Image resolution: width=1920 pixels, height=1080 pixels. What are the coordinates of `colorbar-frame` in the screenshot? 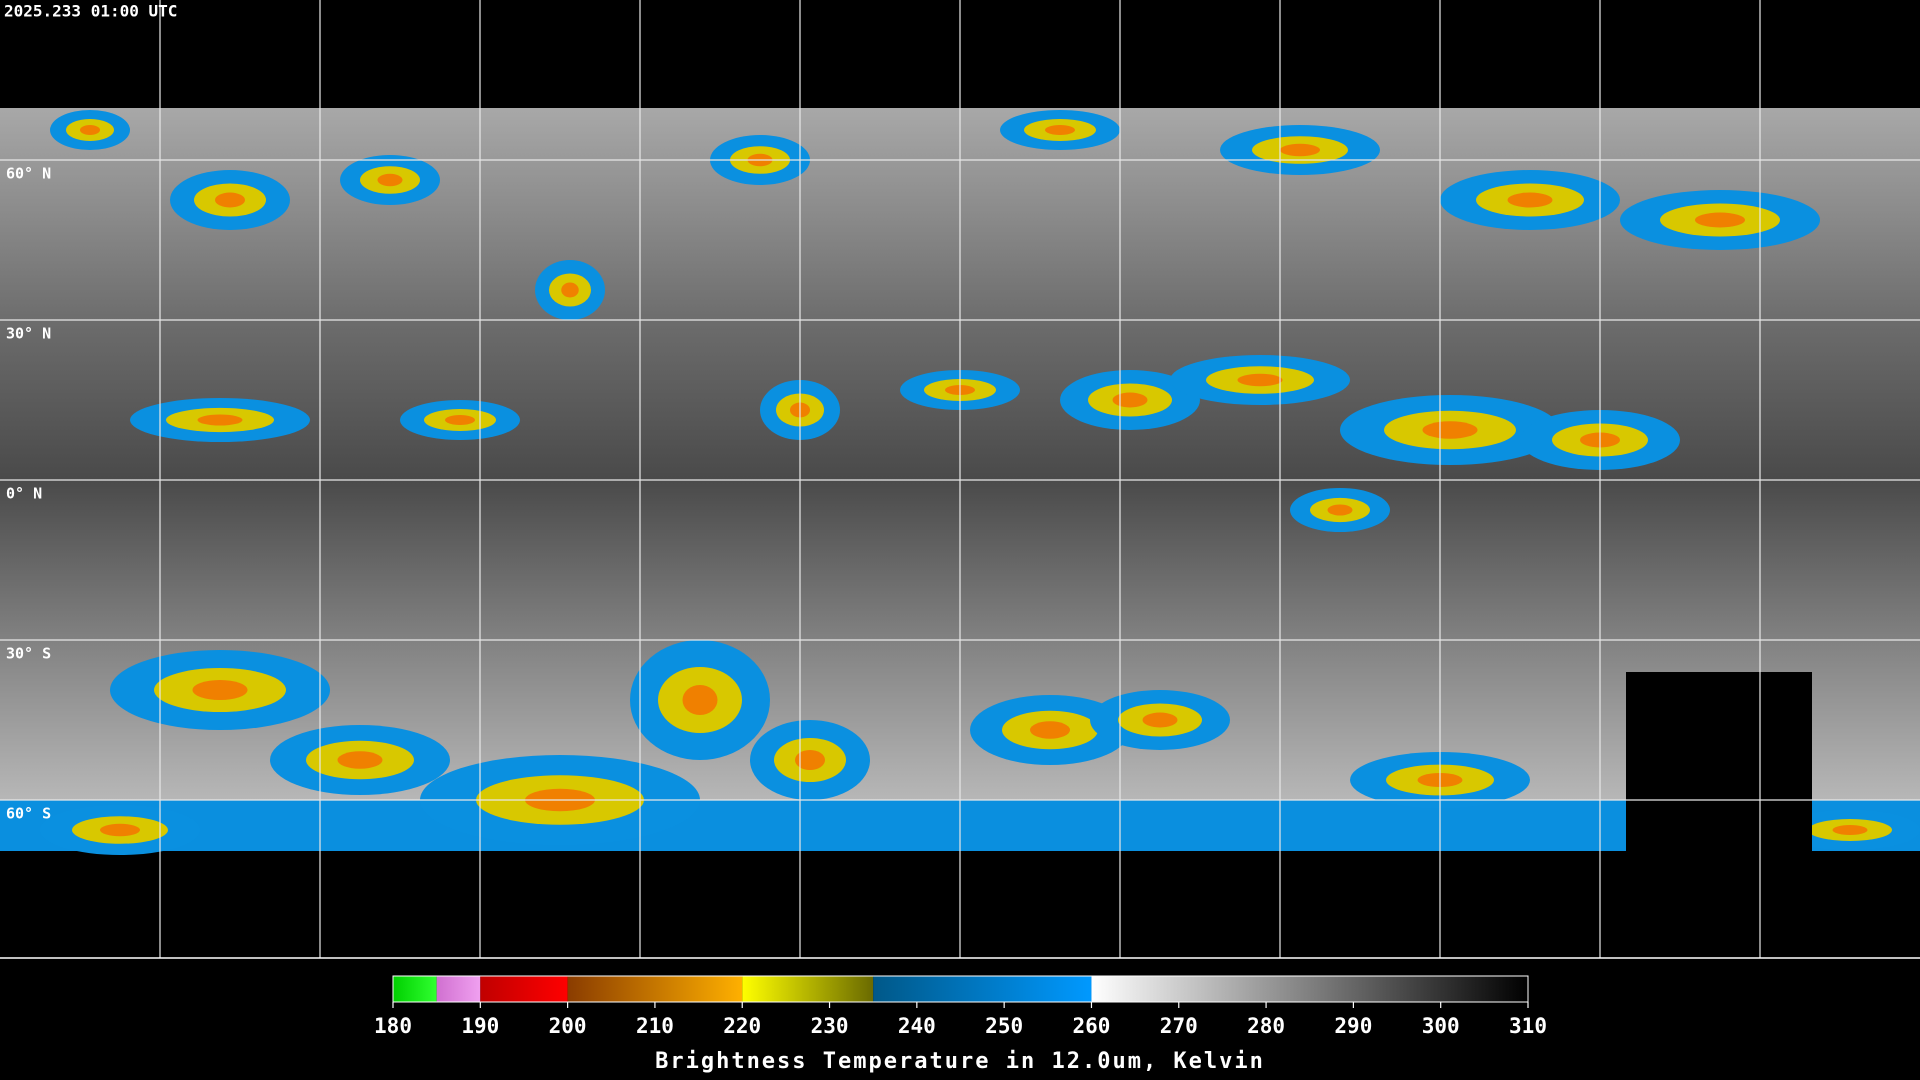 It's located at (960, 989).